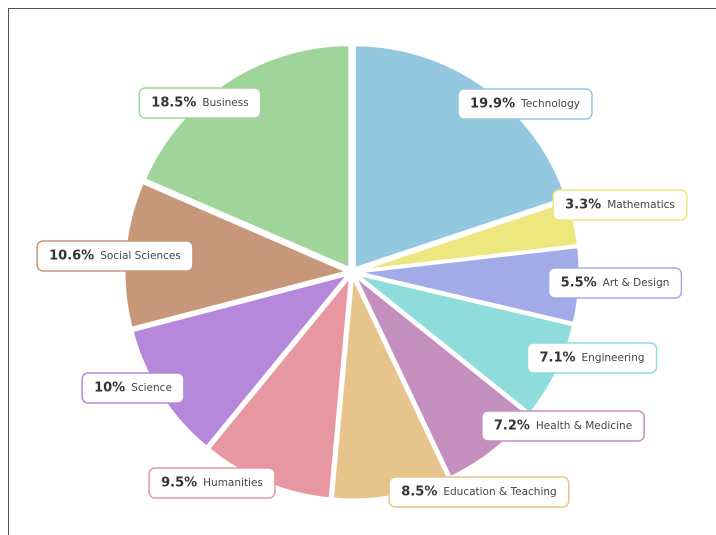 The width and height of the screenshot is (716, 535). I want to click on category-label: Technology, so click(550, 104).